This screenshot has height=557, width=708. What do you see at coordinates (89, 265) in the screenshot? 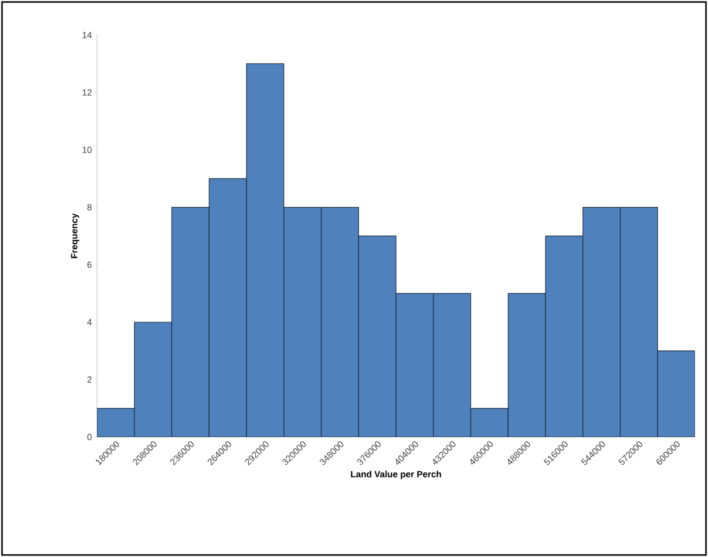
I see `y-tick-label: 6` at bounding box center [89, 265].